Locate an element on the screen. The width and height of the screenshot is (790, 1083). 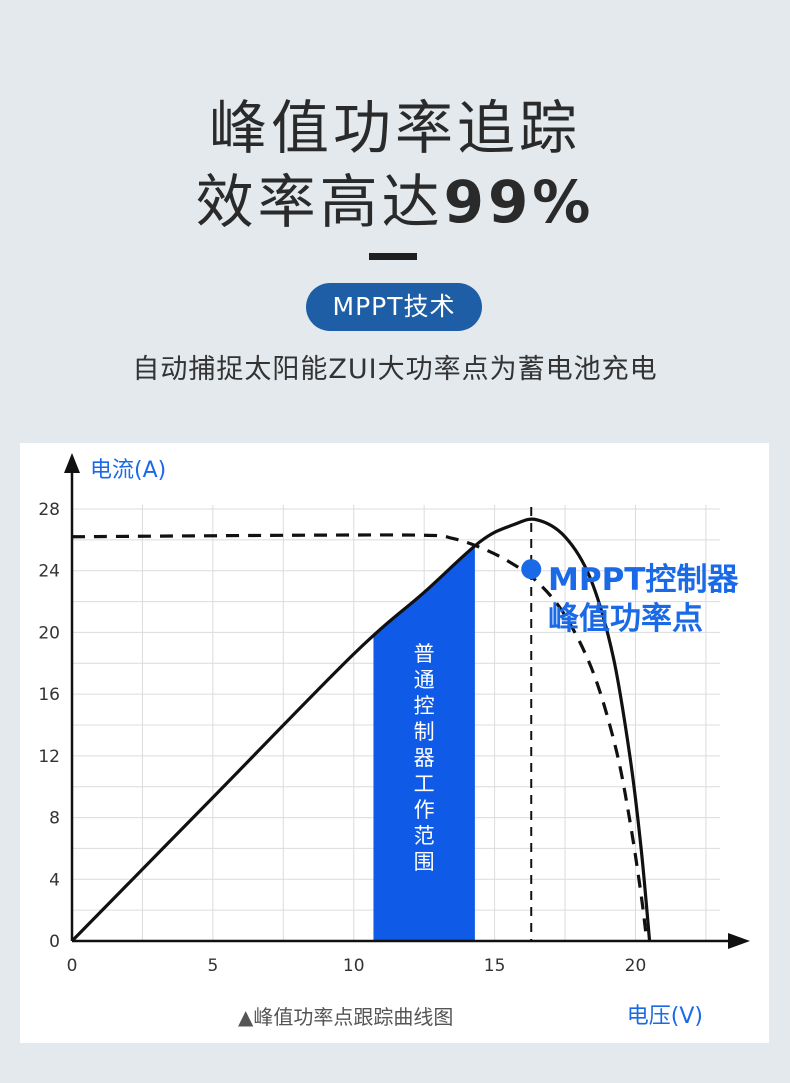
y-tick-label: 4 is located at coordinates (54, 880).